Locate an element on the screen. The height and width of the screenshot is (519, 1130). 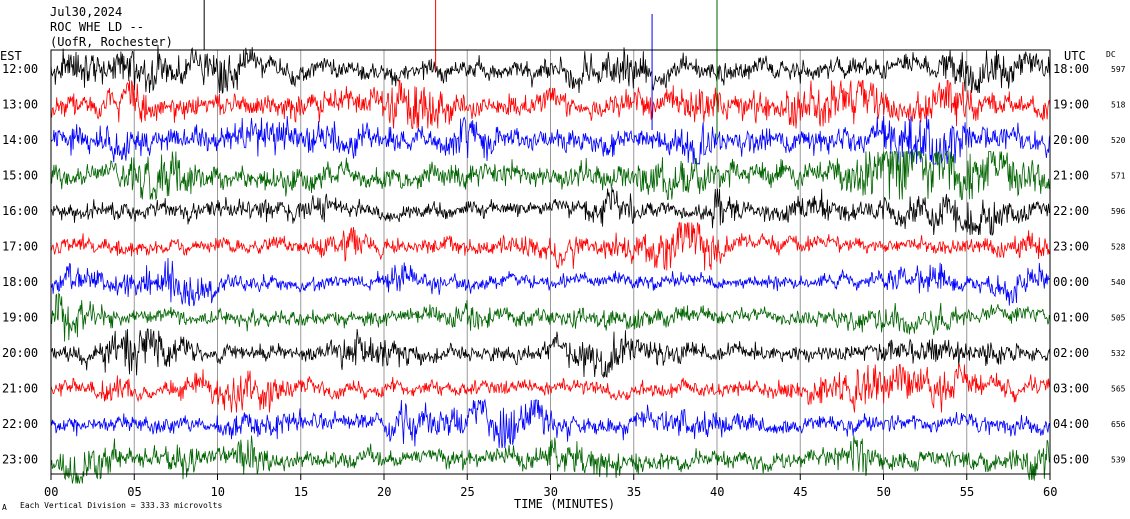
est-hour-label: 13:00 is located at coordinates (20, 105).